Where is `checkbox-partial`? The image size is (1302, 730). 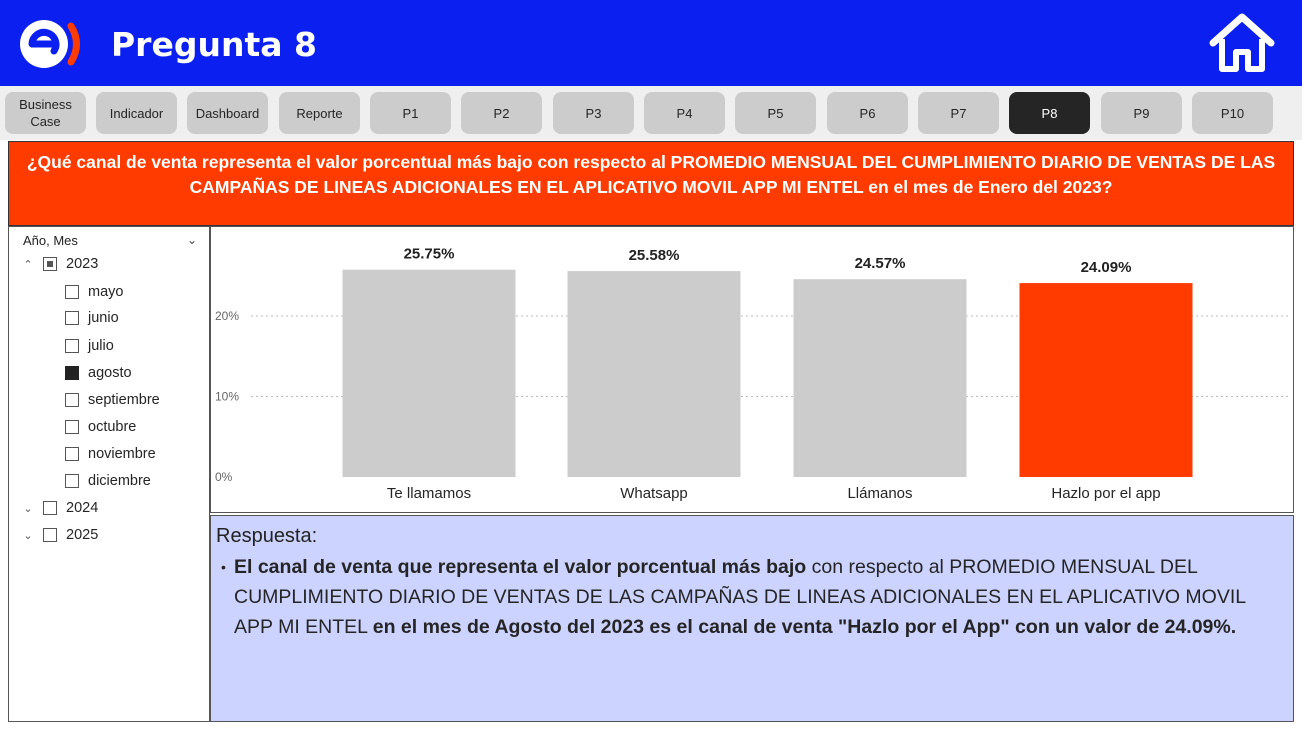
checkbox-partial is located at coordinates (50, 264).